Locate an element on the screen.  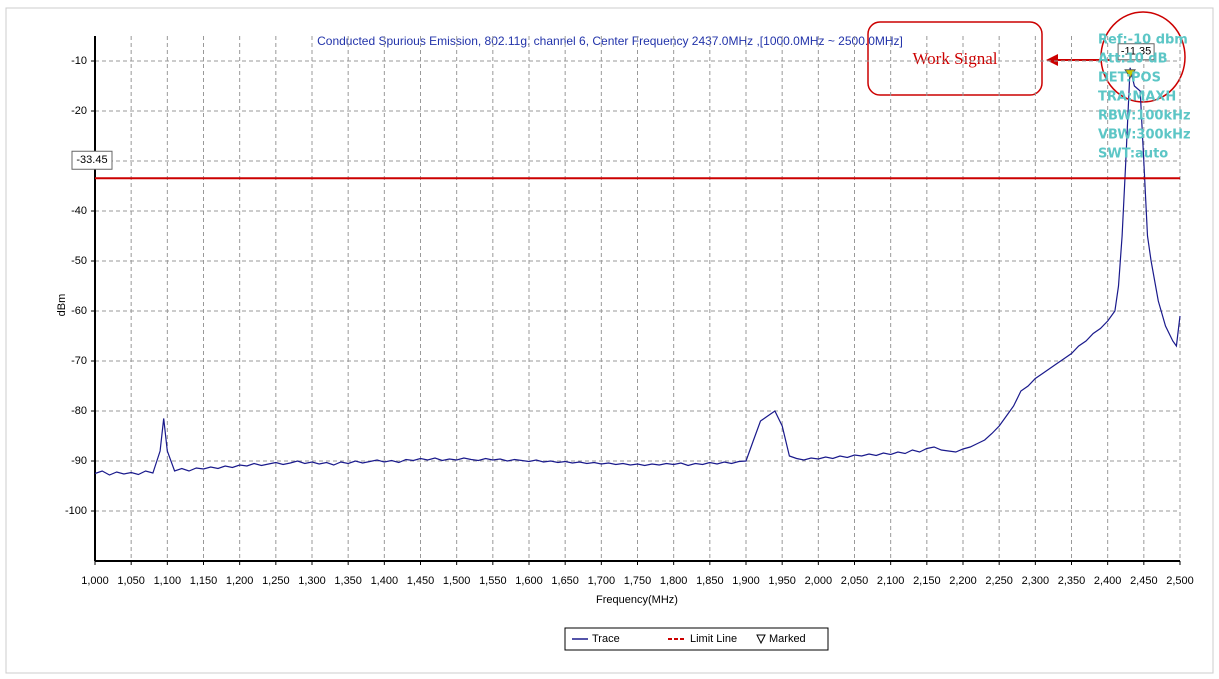
setting-text: SWT:auto is located at coordinates (1133, 154).